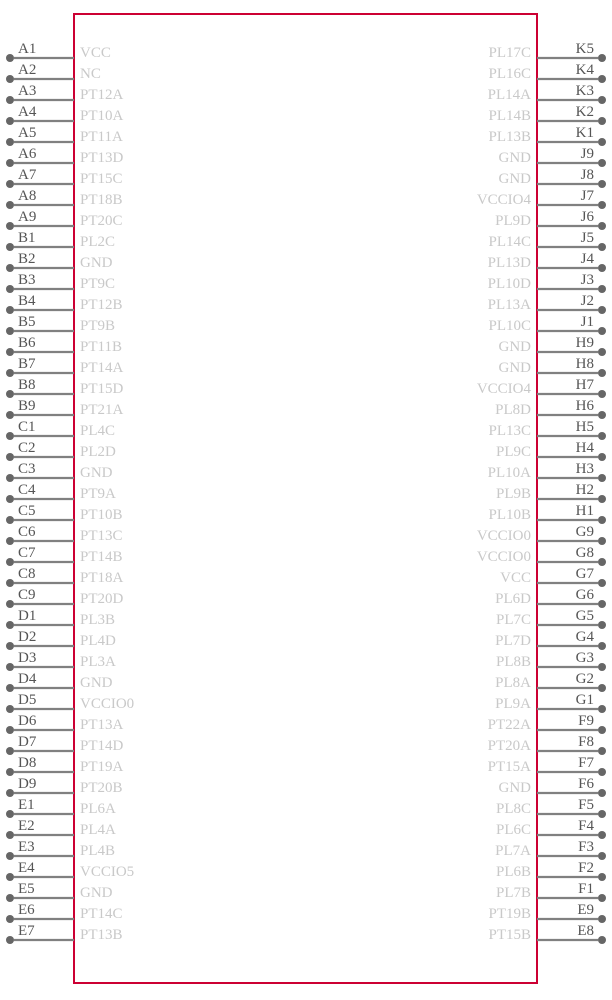  What do you see at coordinates (10, 58) in the screenshot?
I see `pin-dot-A1` at bounding box center [10, 58].